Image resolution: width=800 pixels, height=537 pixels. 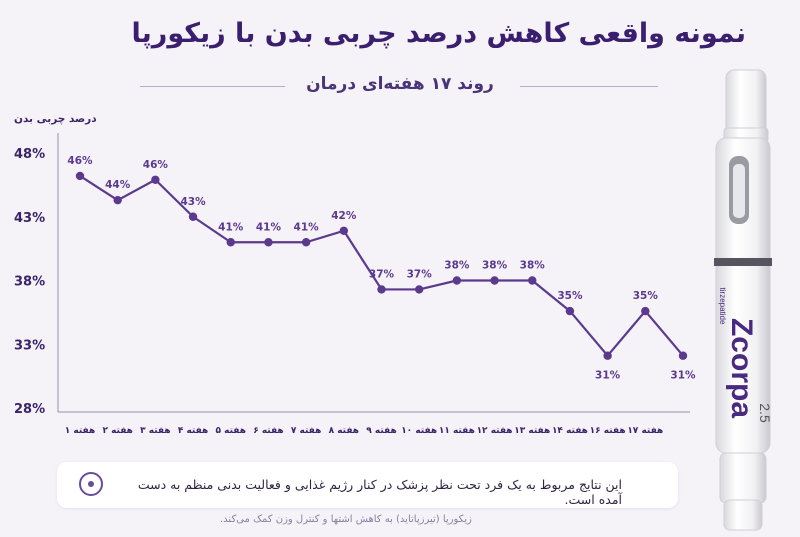 What do you see at coordinates (344, 431) in the screenshot?
I see `x-tick-label: هفته ۸` at bounding box center [344, 431].